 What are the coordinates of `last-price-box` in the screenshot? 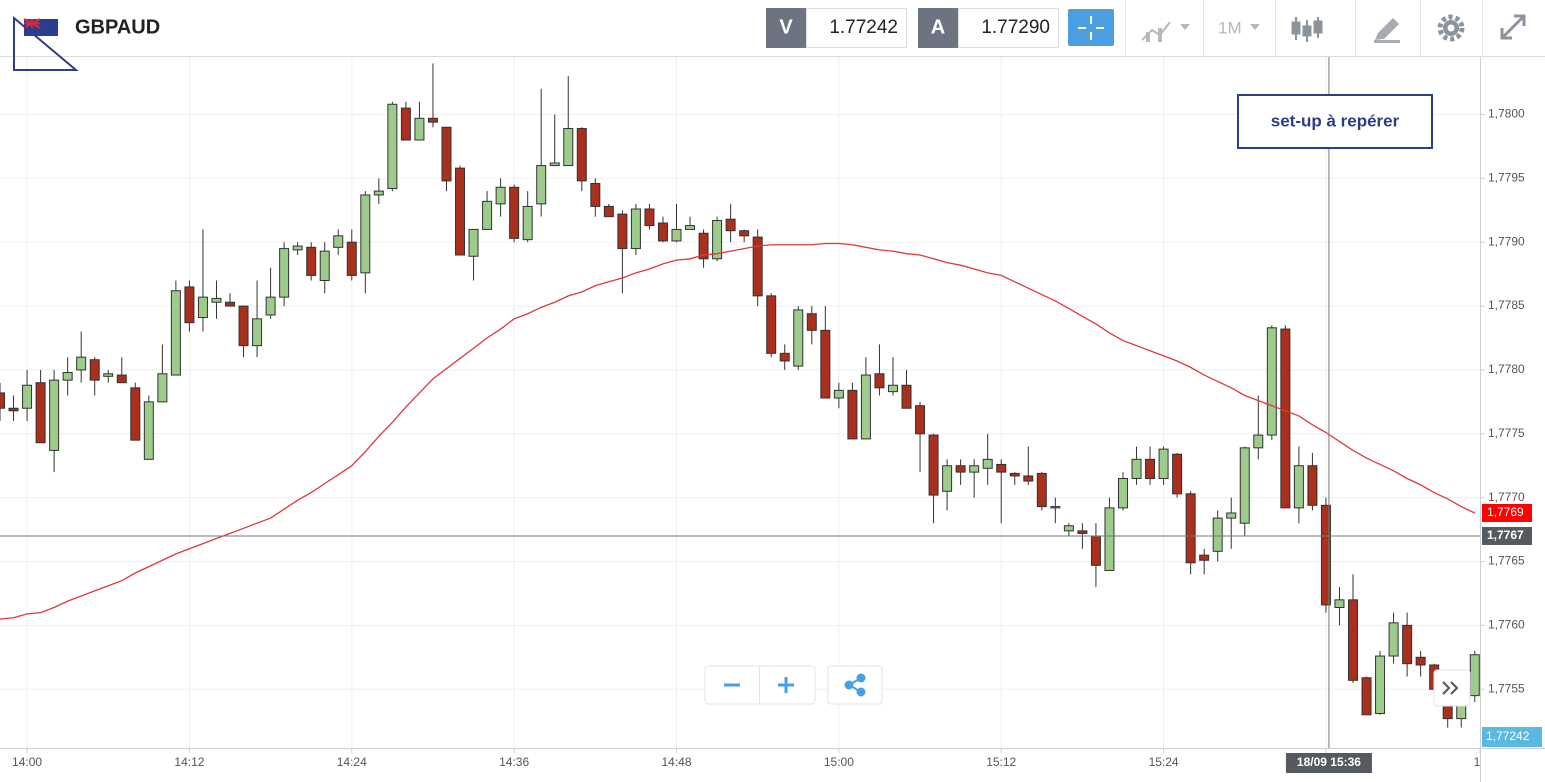 It's located at (1512, 737).